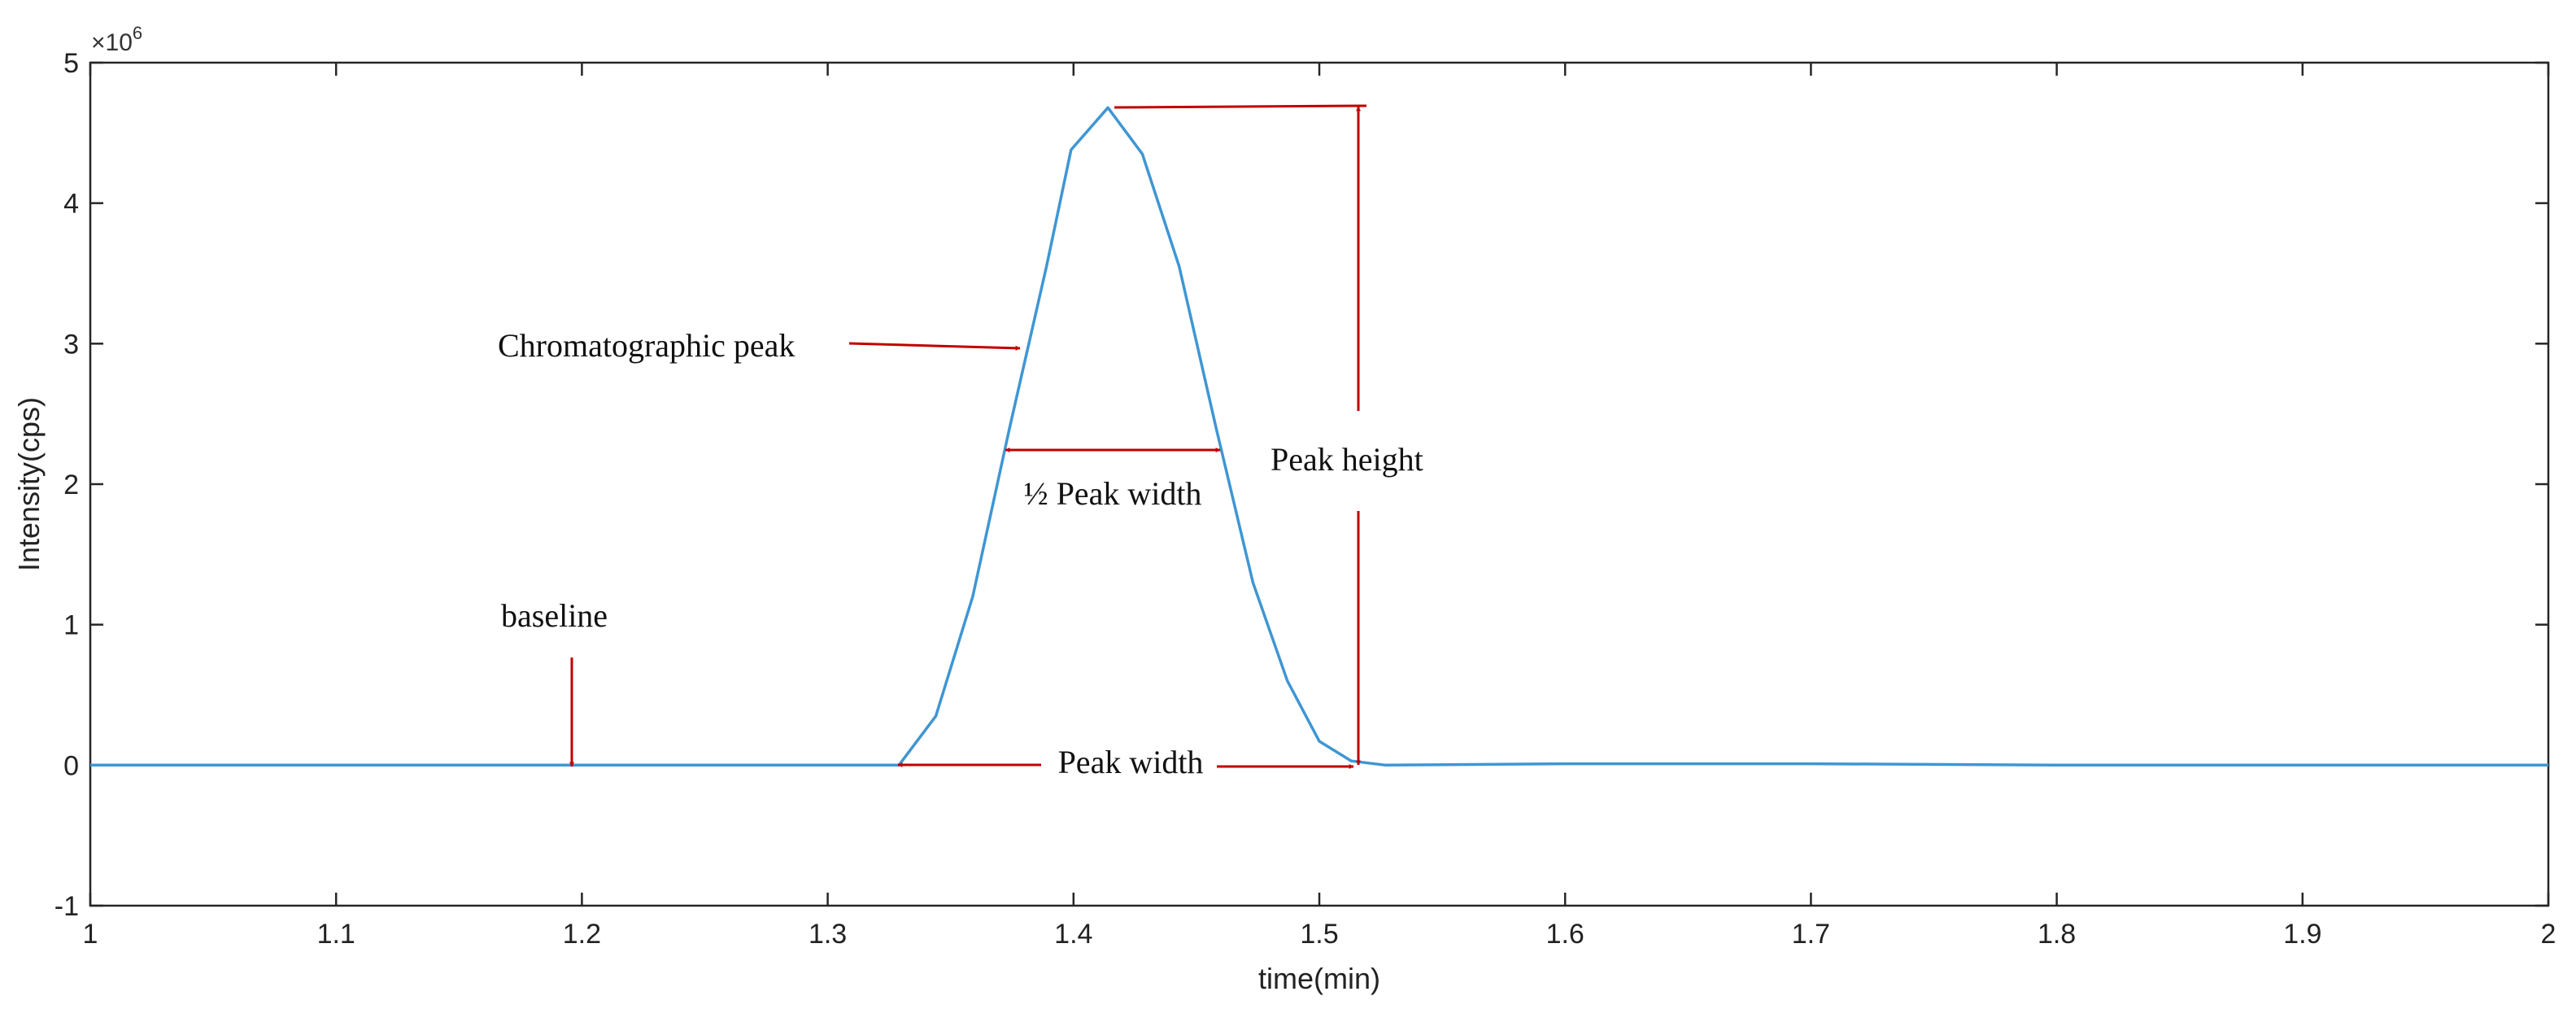 This screenshot has height=1009, width=2576. Describe the element at coordinates (29, 484) in the screenshot. I see `y-axis-title: Intensity(cps)` at that location.